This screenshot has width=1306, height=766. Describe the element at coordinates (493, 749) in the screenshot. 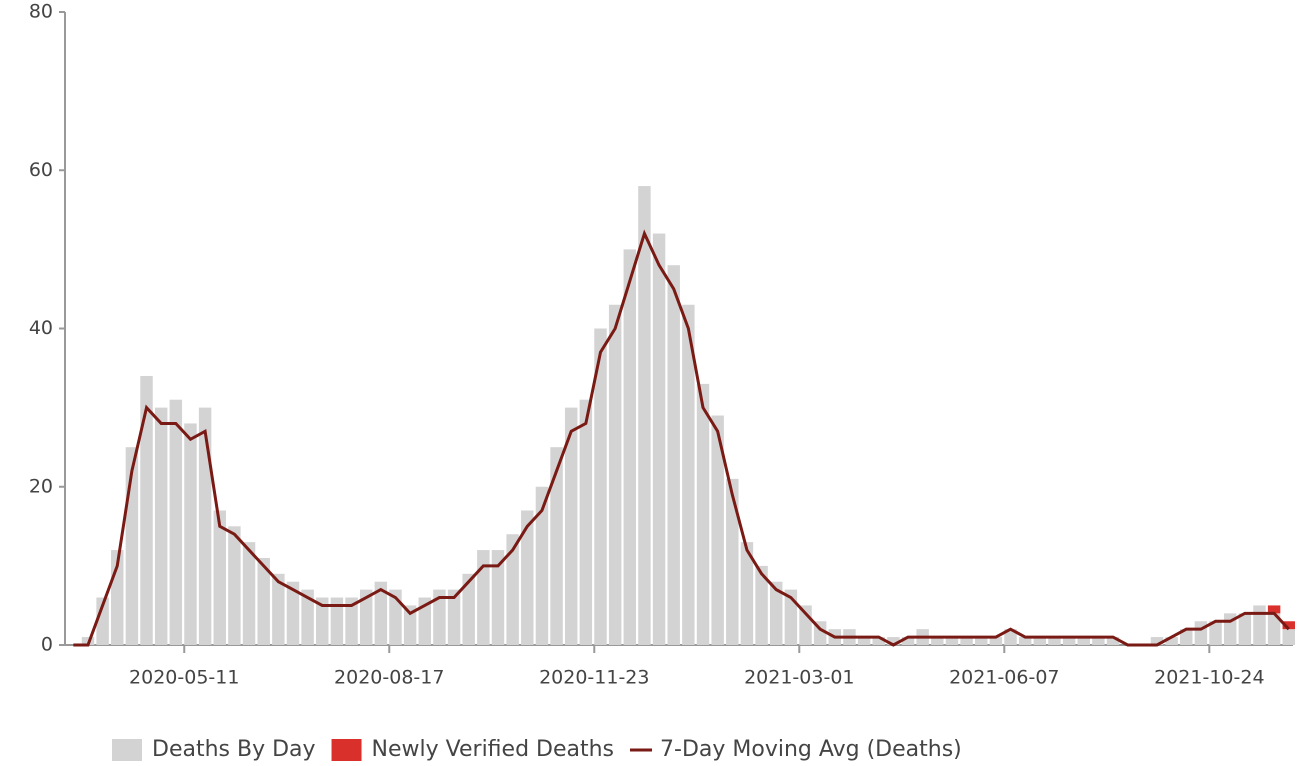

I see `legend-label: Newly Verified Deaths` at that location.